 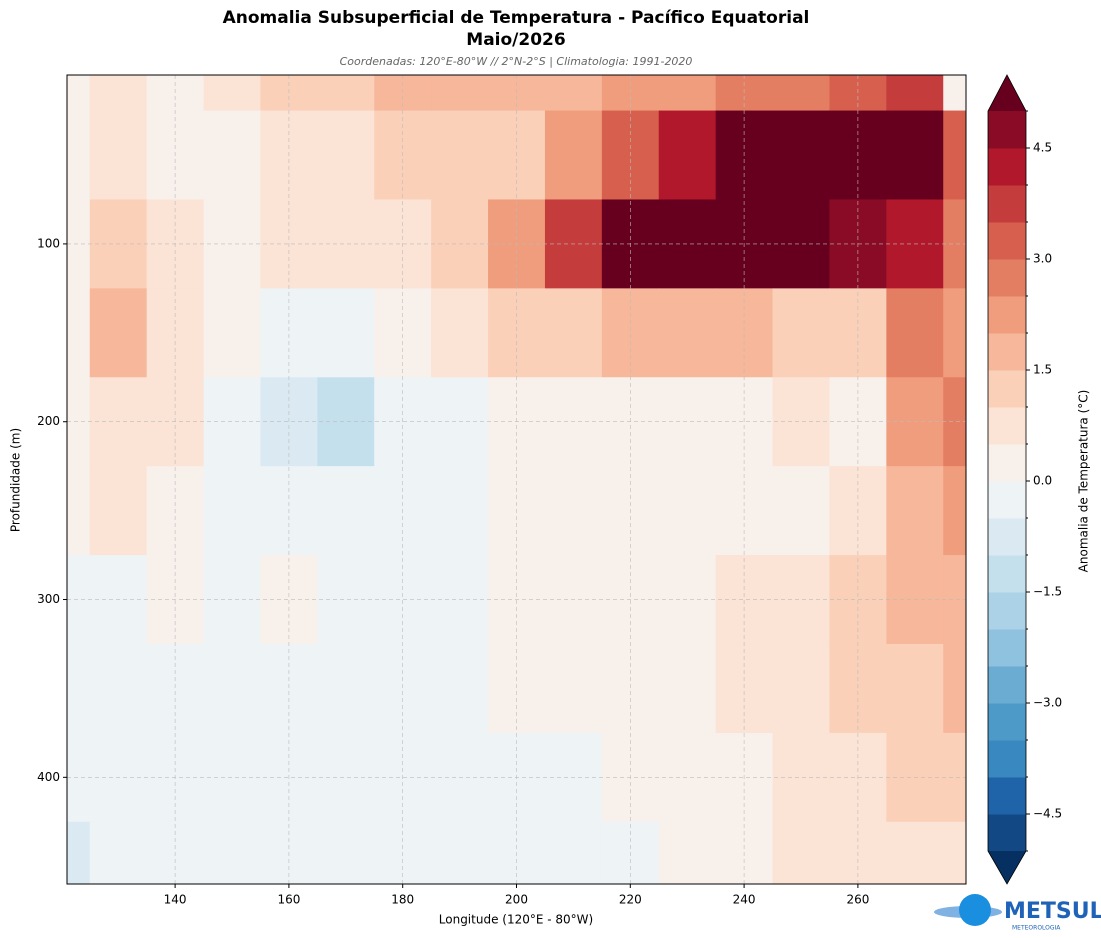 What do you see at coordinates (402, 900) in the screenshot?
I see `x-tick-label: 180` at bounding box center [402, 900].